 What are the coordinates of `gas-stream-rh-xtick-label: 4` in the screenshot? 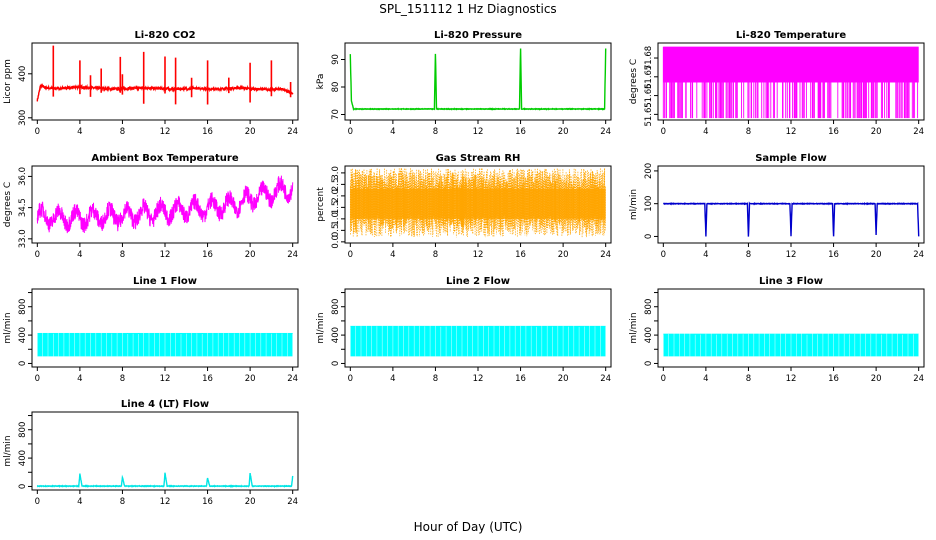 It's located at (392, 255).